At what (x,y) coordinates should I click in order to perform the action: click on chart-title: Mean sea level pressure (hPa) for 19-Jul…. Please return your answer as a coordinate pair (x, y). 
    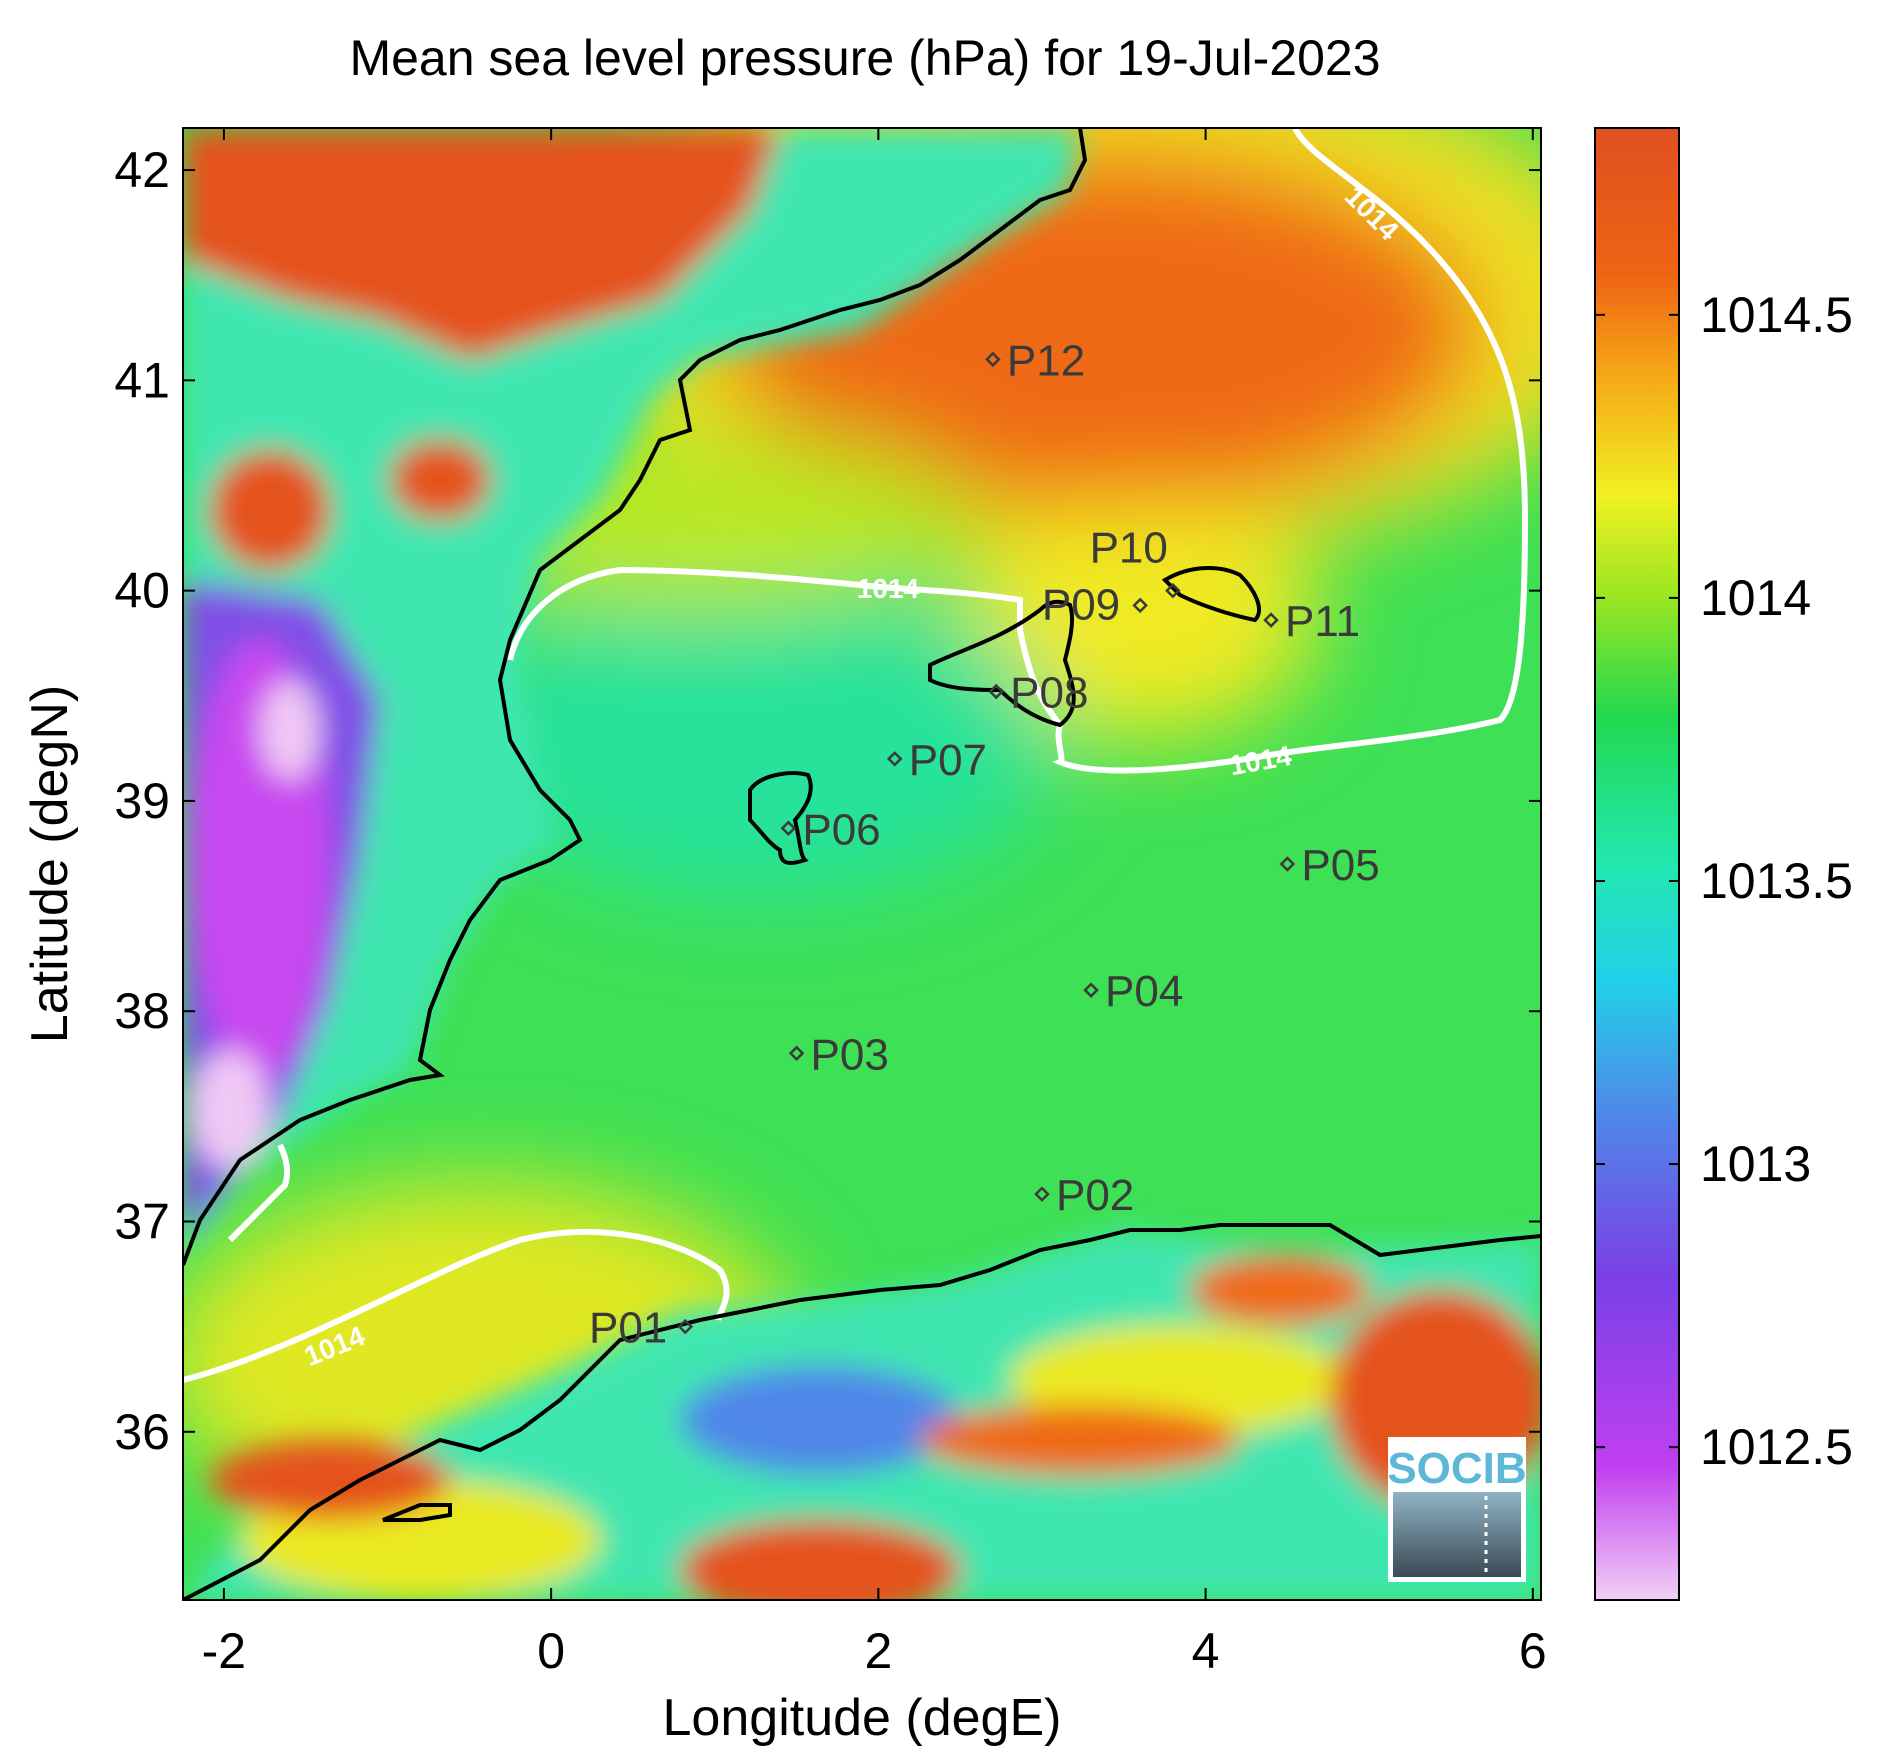
    Looking at the image, I should click on (864, 58).